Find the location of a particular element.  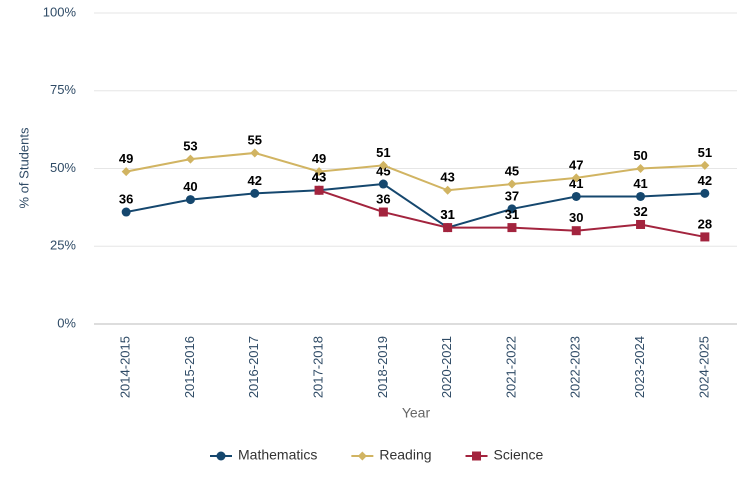

x-tick-label: 2021-2022 is located at coordinates (510, 367).